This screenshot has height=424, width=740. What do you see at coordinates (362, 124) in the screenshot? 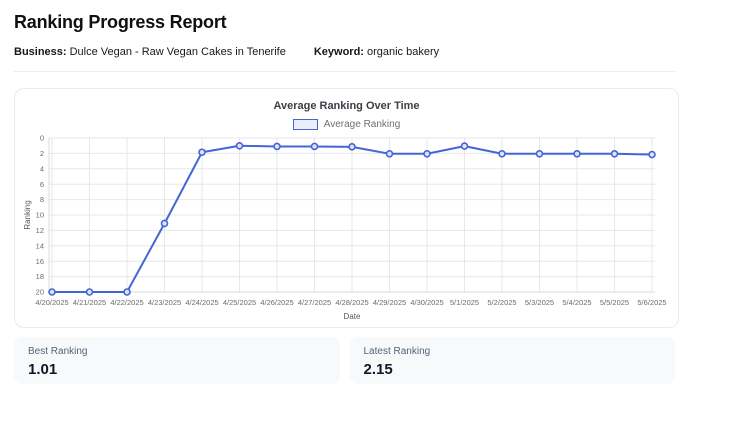
I see `legend-label: Average Ranking` at bounding box center [362, 124].